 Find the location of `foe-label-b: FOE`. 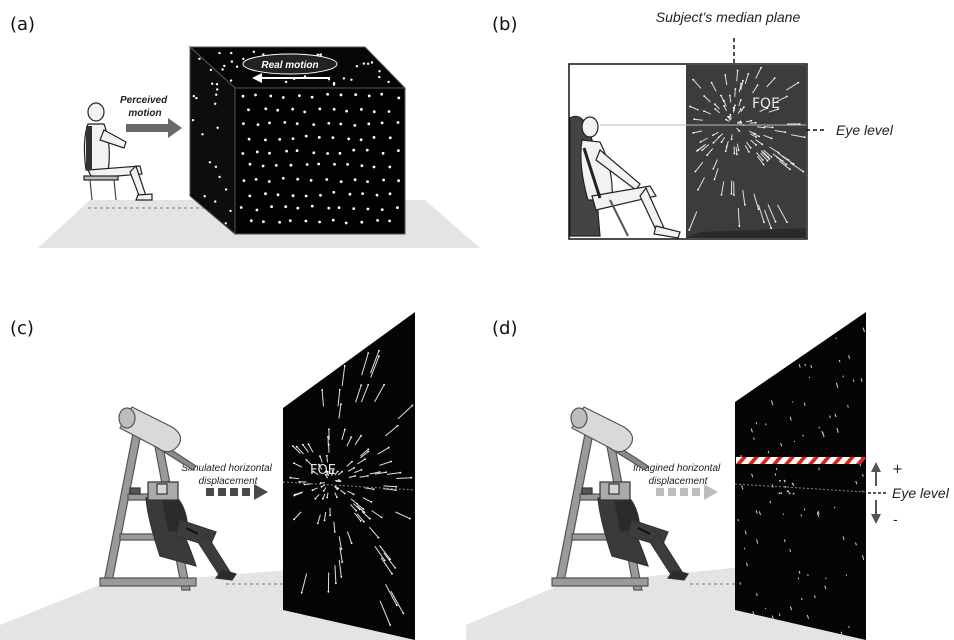

foe-label-b: FOE is located at coordinates (766, 104).